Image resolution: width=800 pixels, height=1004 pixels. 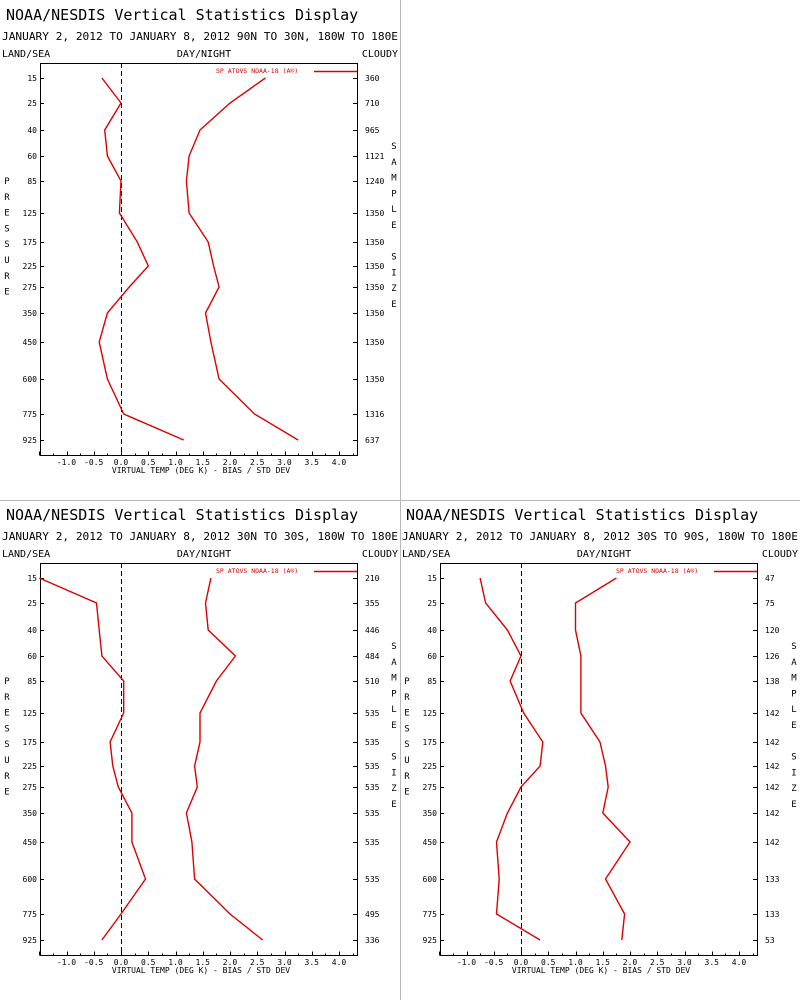 I want to click on sample-size-label: 710, so click(x=372, y=103).